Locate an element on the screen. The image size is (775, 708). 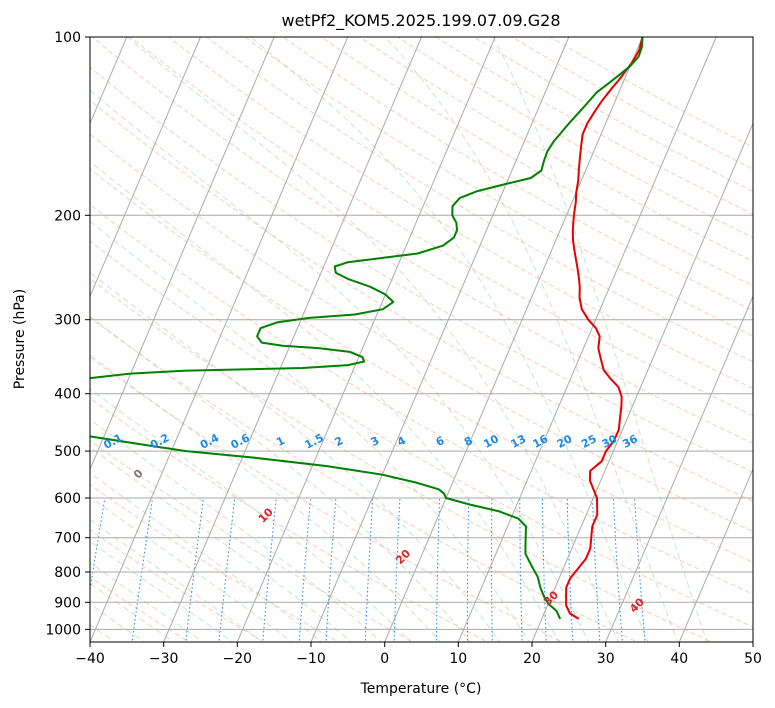
y-tick-label: 100 is located at coordinates (67, 38).